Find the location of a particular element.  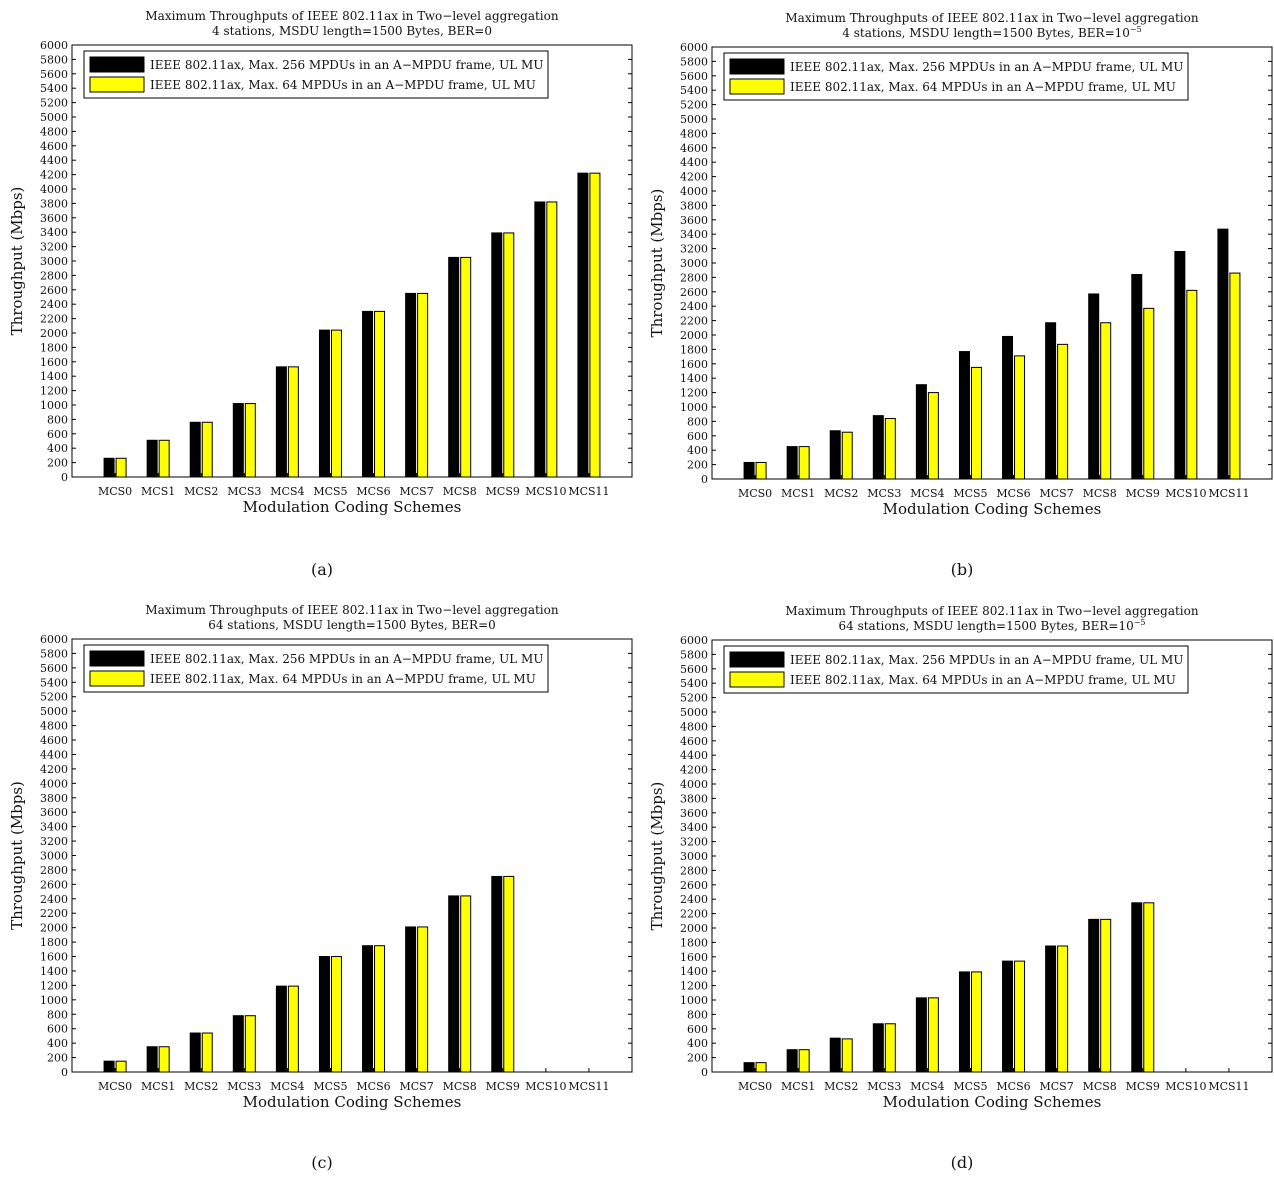

bar-b-mcs2-series1 is located at coordinates (835, 455).